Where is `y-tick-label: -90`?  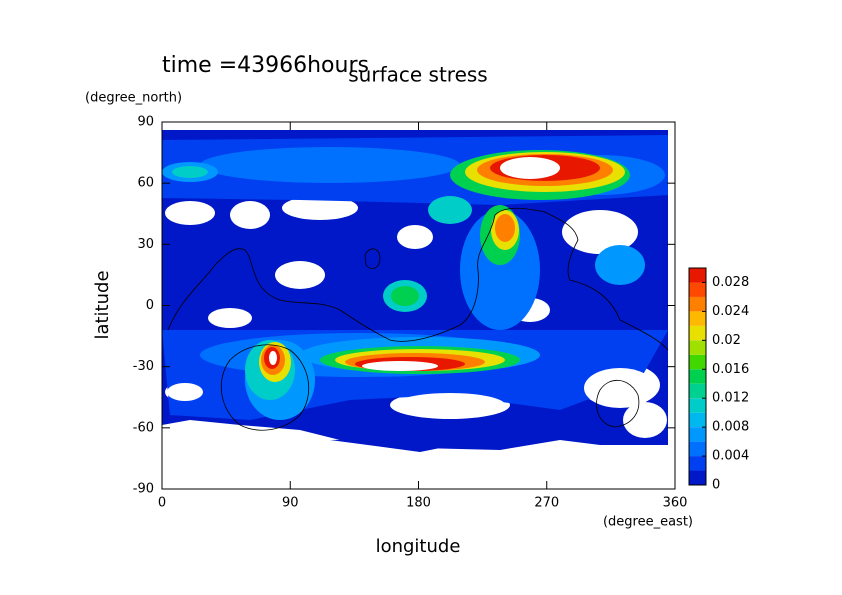 y-tick-label: -90 is located at coordinates (143, 489).